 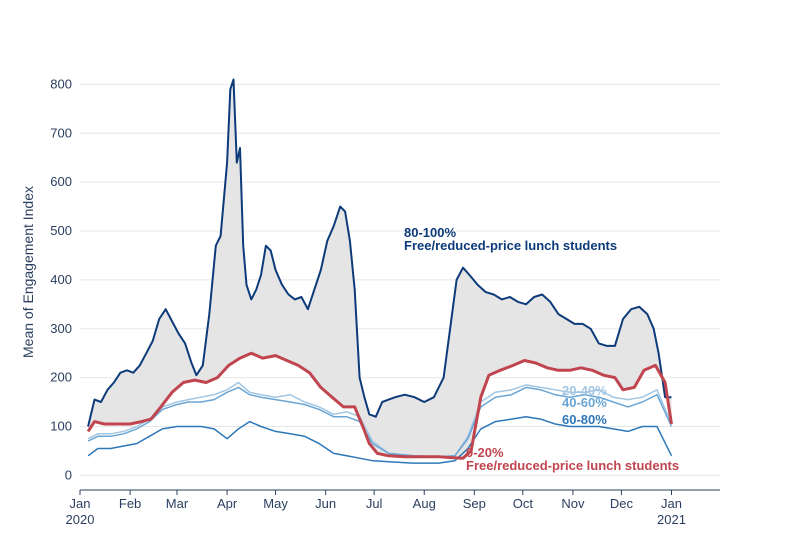 What do you see at coordinates (61, 425) in the screenshot?
I see `y-tick-label: 100` at bounding box center [61, 425].